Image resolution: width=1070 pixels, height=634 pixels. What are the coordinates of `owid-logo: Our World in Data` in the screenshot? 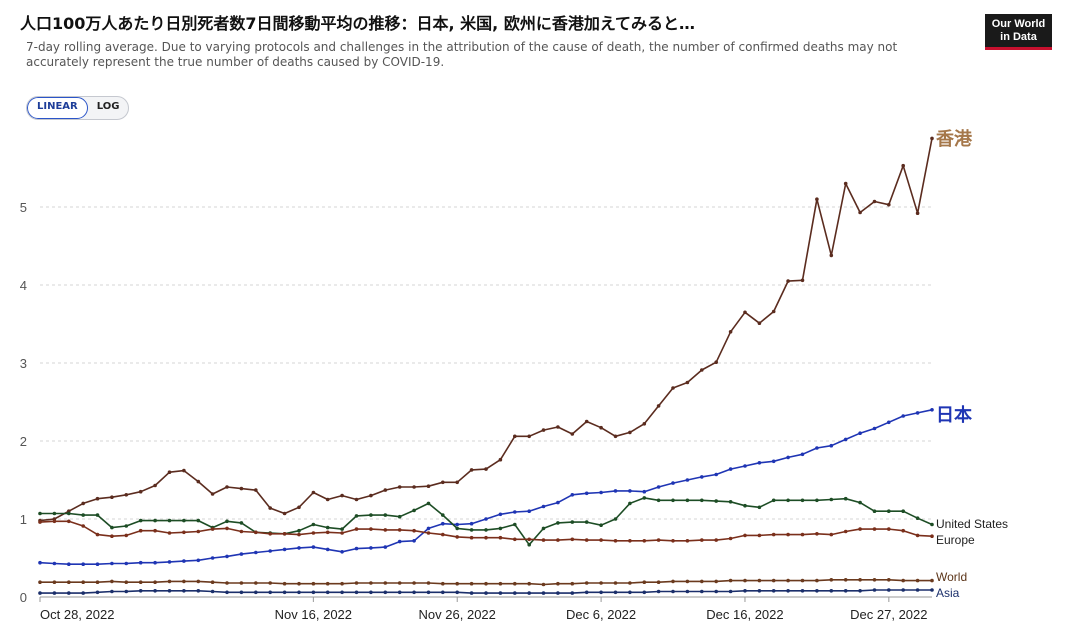 It's located at (1018, 32).